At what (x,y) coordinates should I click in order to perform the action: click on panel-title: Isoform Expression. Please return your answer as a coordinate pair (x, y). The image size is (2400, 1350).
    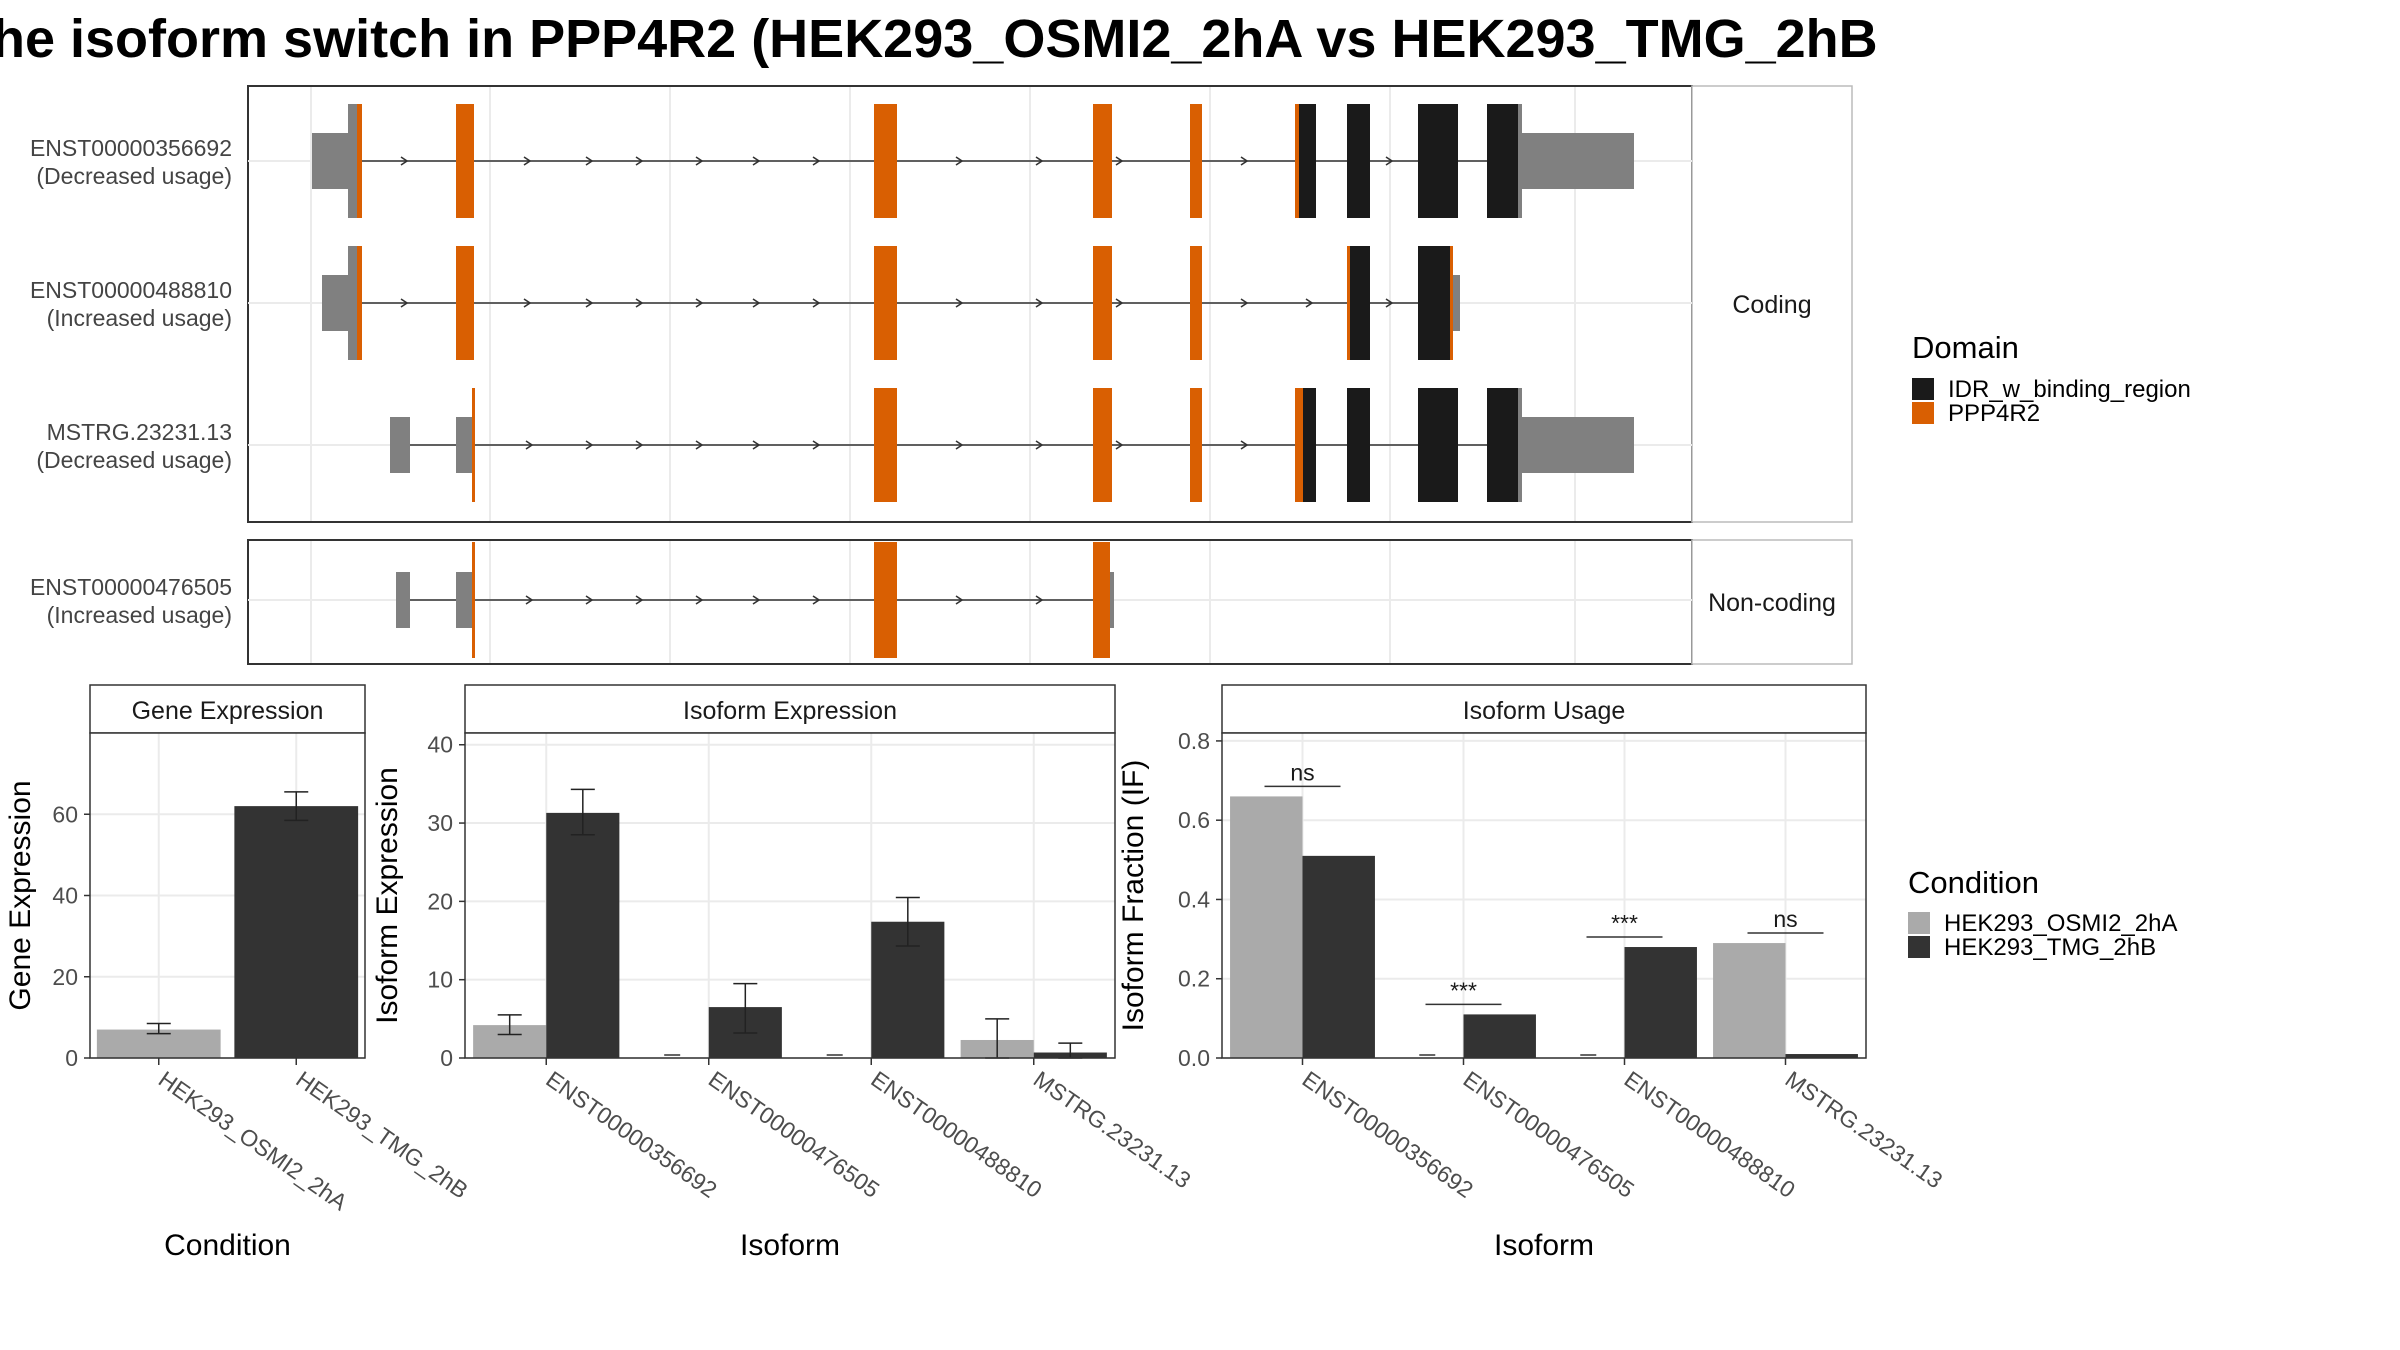
    Looking at the image, I should click on (790, 711).